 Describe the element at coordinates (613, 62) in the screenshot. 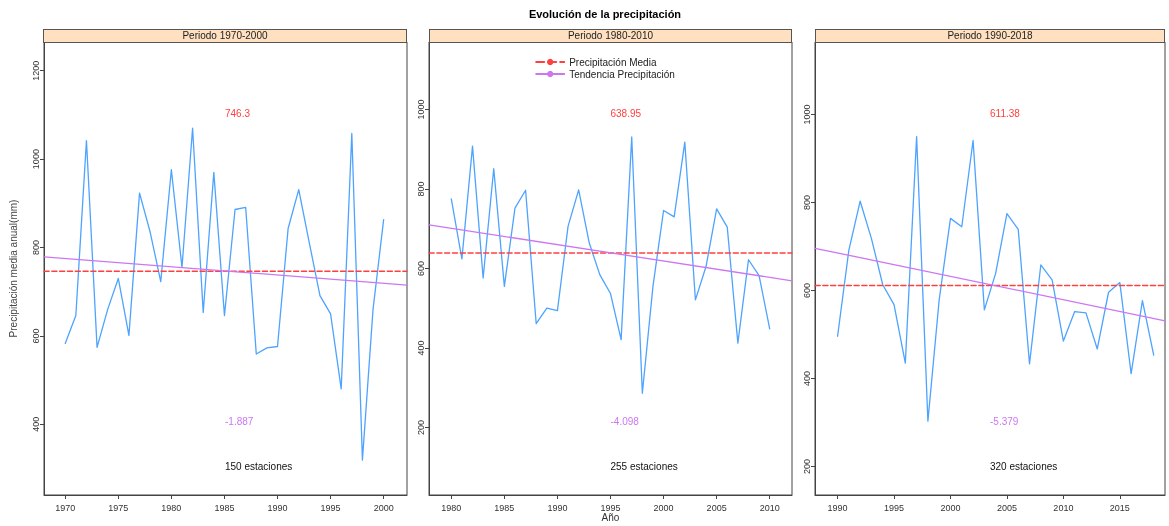

I see `legend-label: Precipitación Media` at that location.